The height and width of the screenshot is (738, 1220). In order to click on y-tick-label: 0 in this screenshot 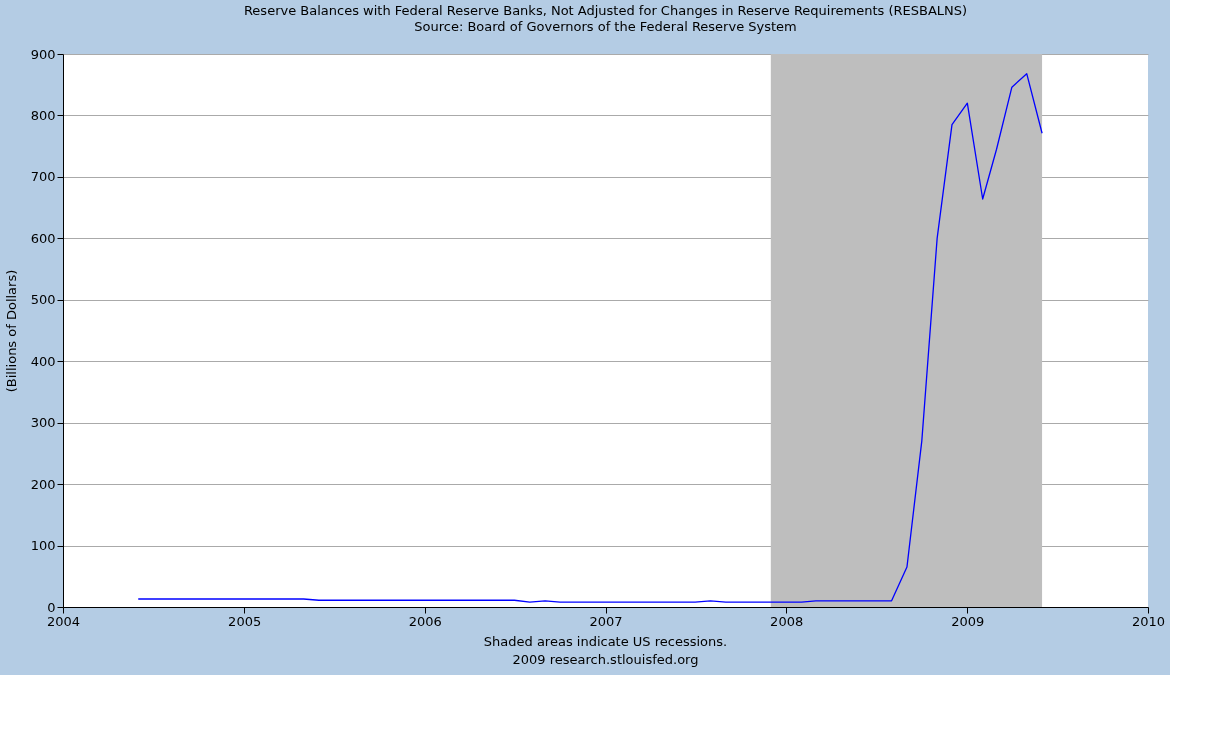, I will do `click(51, 607)`.